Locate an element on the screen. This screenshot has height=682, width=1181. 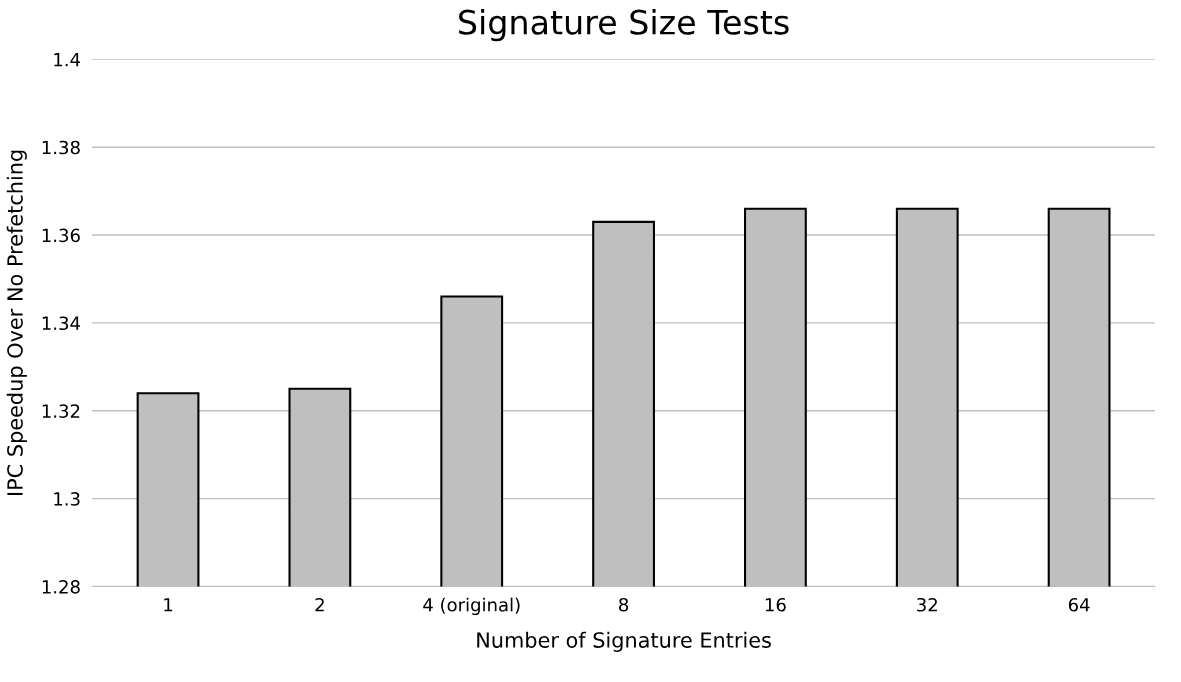
x-tick-label: 1 is located at coordinates (168, 605).